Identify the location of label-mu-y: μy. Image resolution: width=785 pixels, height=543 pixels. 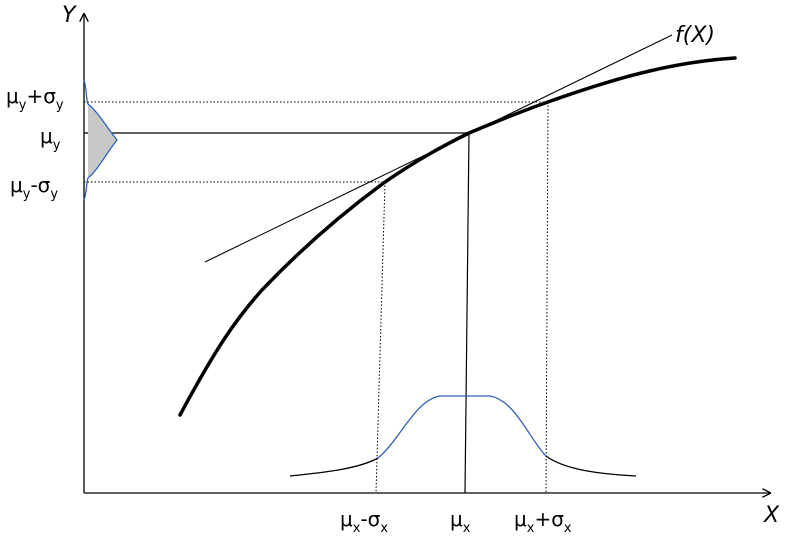
(50, 138).